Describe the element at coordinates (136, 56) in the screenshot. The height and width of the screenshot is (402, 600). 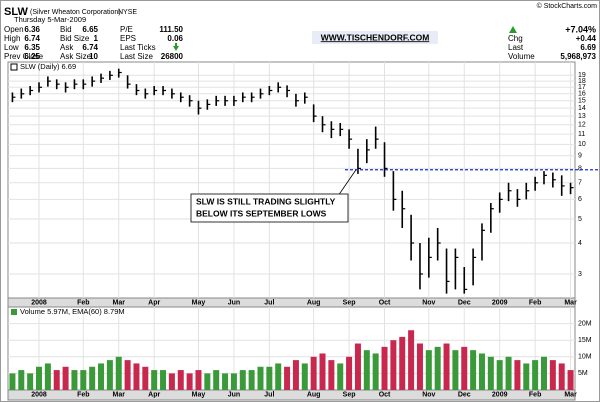
I see `quote-label: Last Size` at that location.